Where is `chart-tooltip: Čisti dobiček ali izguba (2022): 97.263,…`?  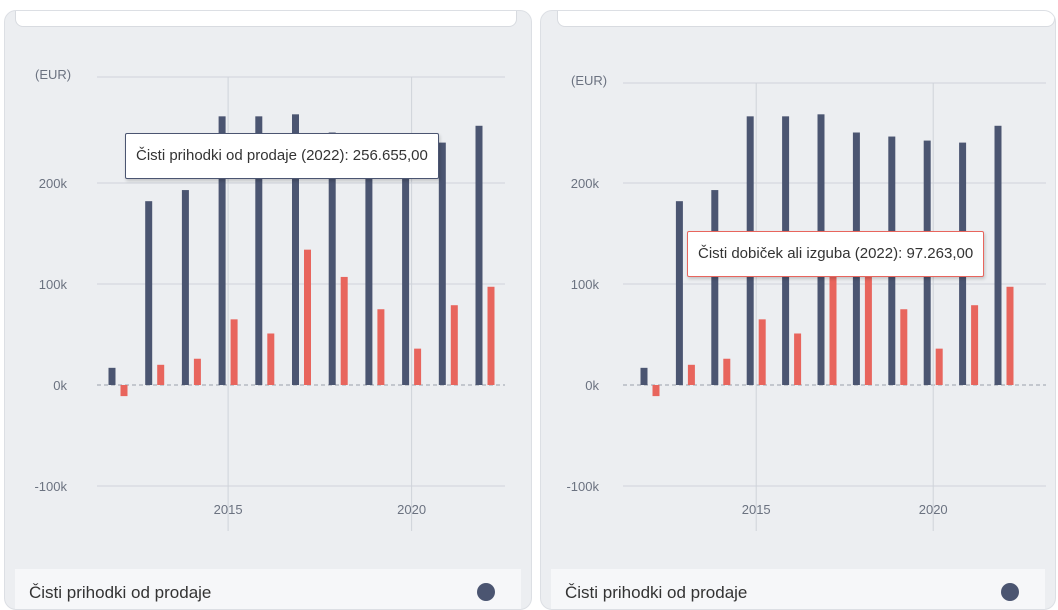
chart-tooltip: Čisti dobiček ali izguba (2022): 97.263,… is located at coordinates (836, 254).